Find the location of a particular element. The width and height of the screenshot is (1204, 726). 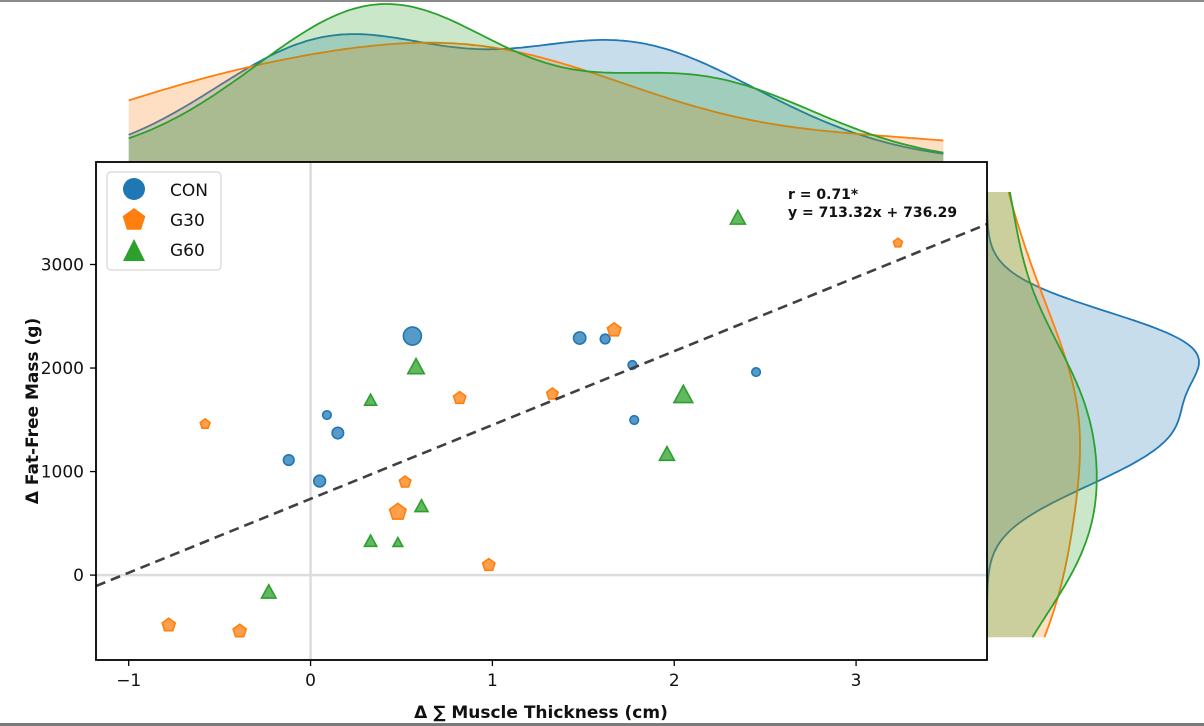

y-tick-label: 3000 is located at coordinates (62, 265).